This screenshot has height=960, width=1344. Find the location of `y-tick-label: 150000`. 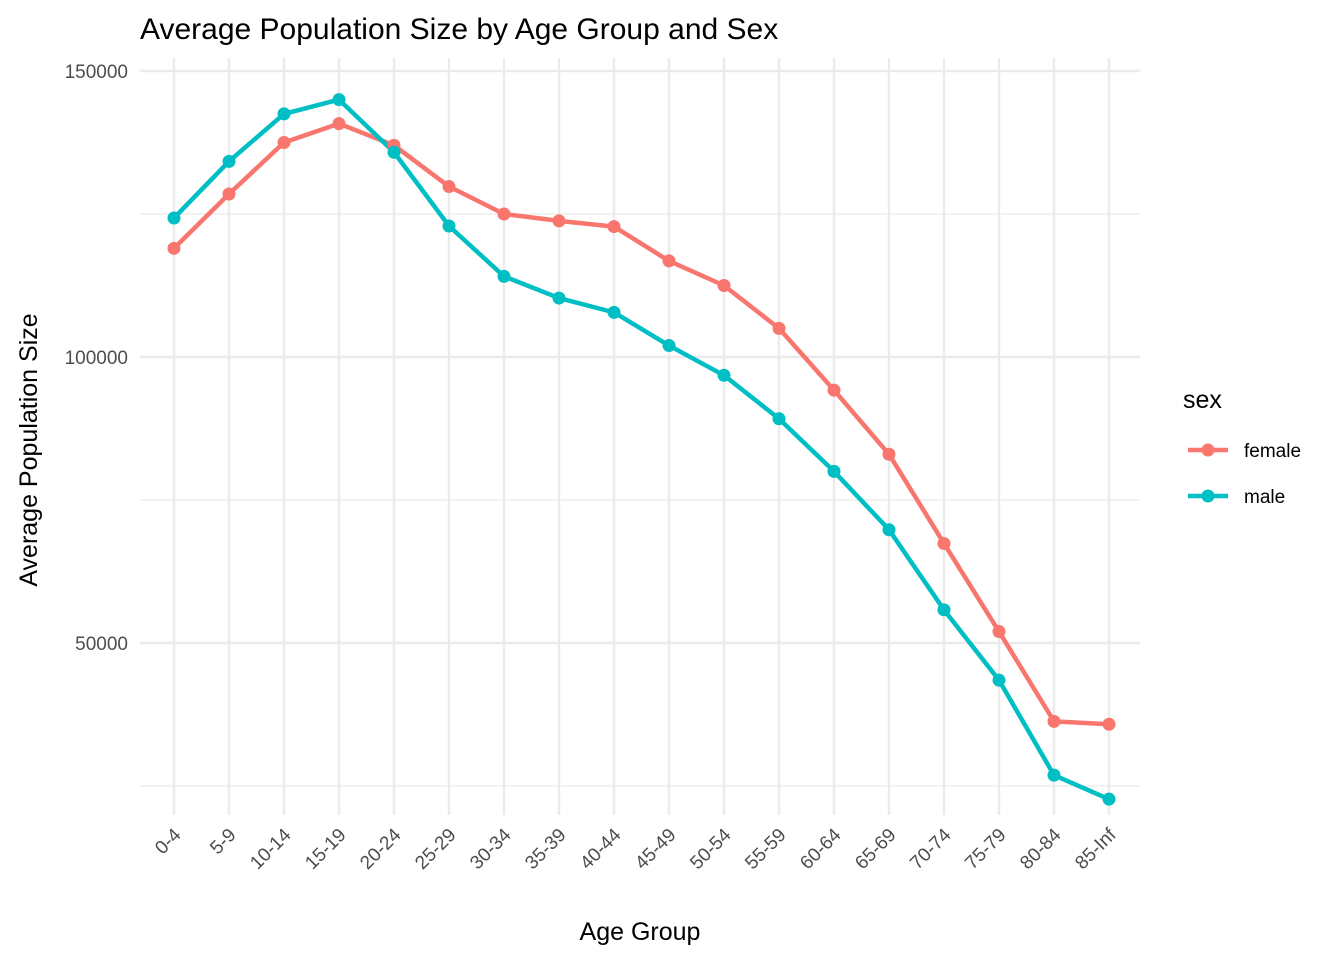

y-tick-label: 150000 is located at coordinates (96, 72).